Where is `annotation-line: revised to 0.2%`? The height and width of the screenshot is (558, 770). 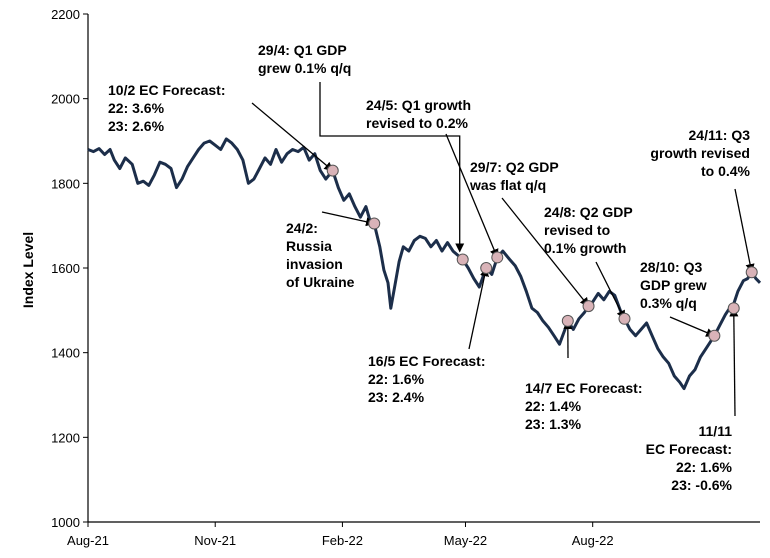 annotation-line: revised to 0.2% is located at coordinates (417, 123).